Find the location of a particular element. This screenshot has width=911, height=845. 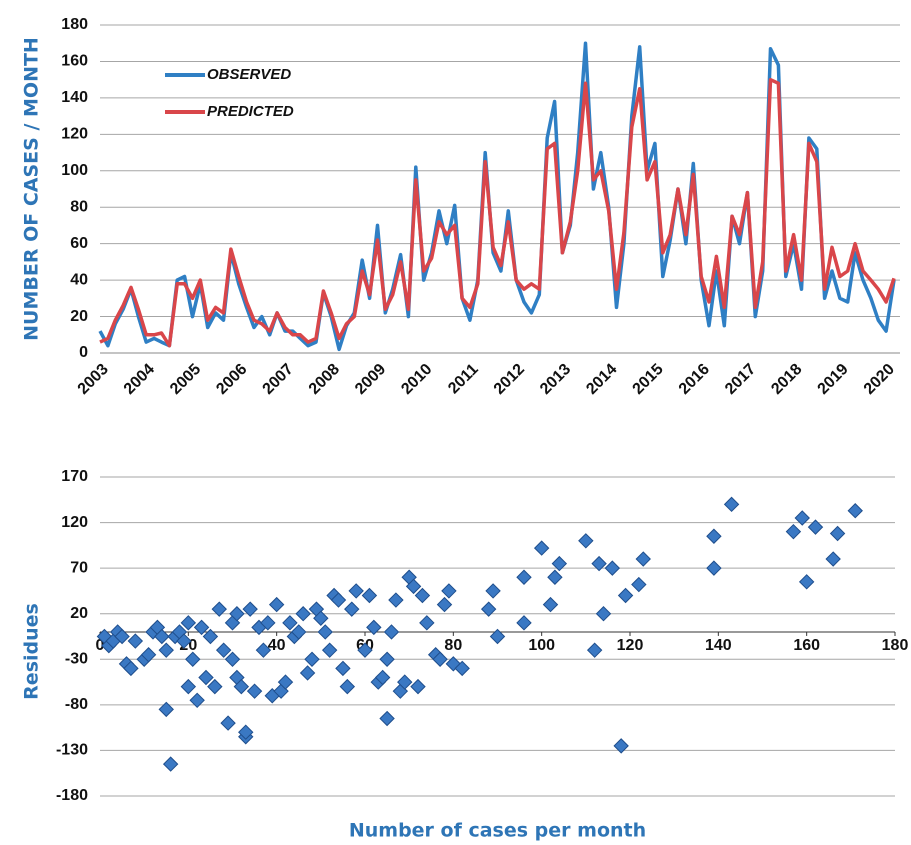

x-tick-label: 80 is located at coordinates (453, 645).